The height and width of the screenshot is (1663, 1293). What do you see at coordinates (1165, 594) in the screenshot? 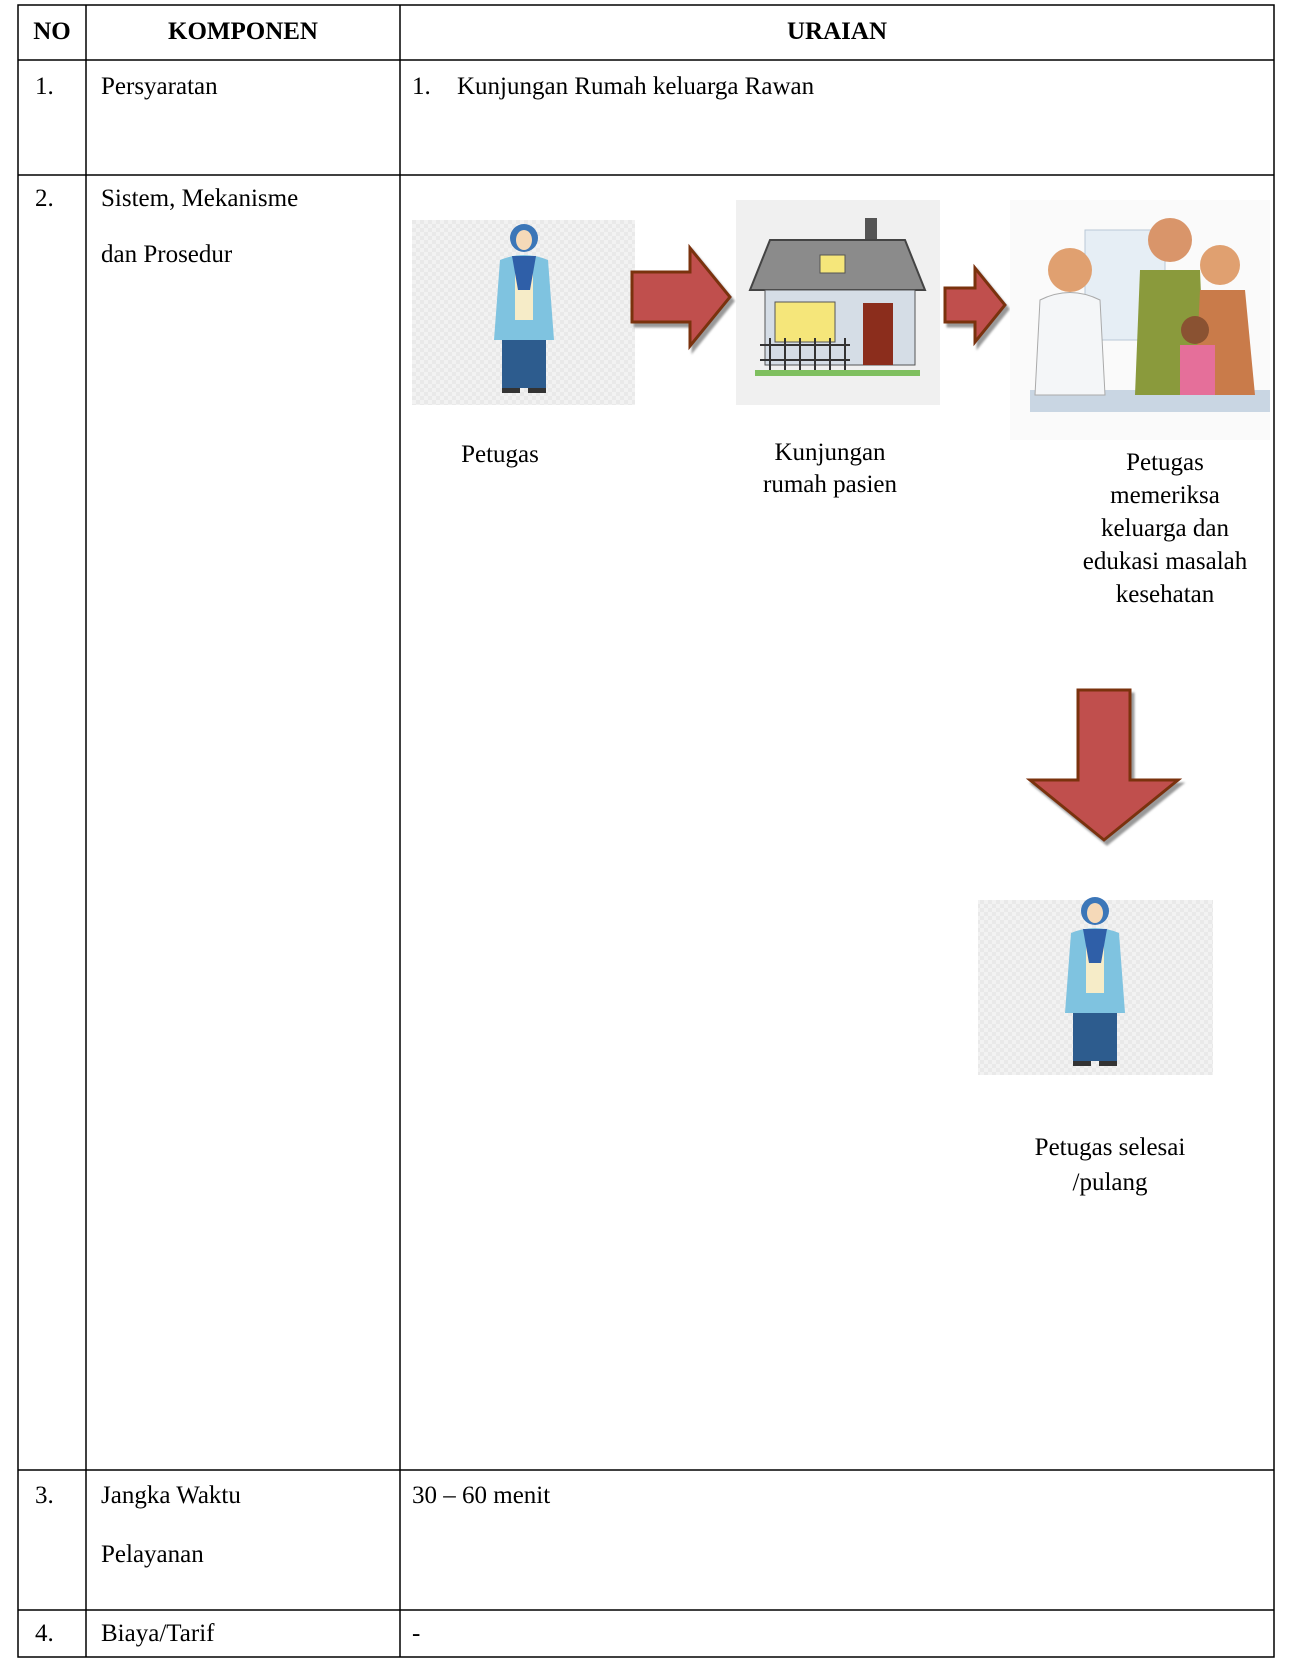
I see `flow-label: kesehatan` at bounding box center [1165, 594].